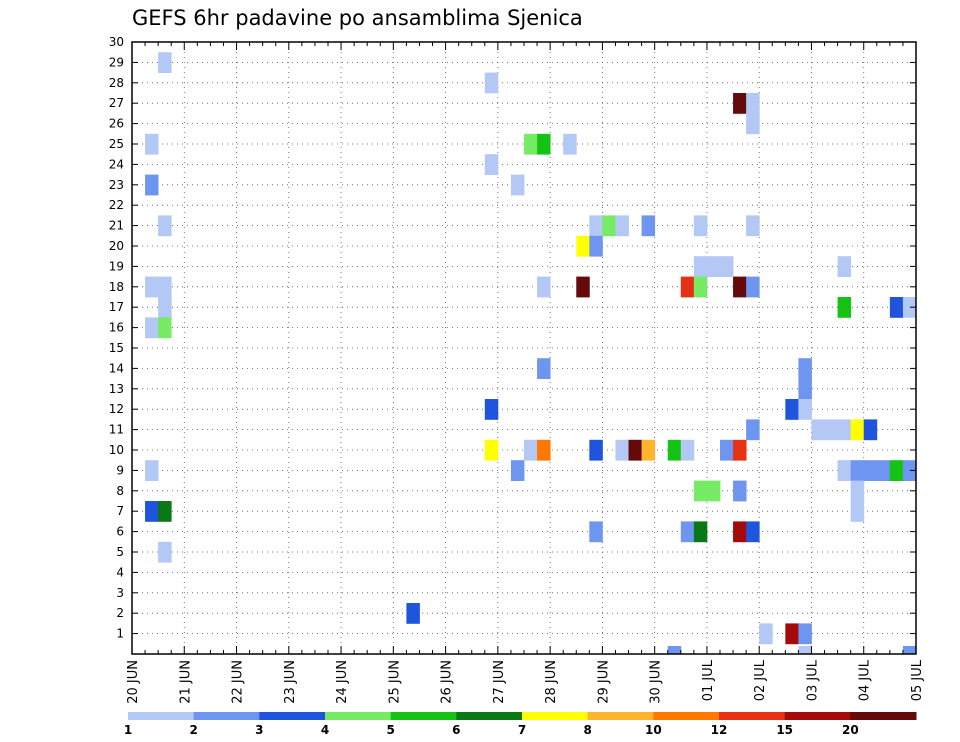 The image size is (960, 742). What do you see at coordinates (653, 730) in the screenshot?
I see `legend-label: 10` at bounding box center [653, 730].